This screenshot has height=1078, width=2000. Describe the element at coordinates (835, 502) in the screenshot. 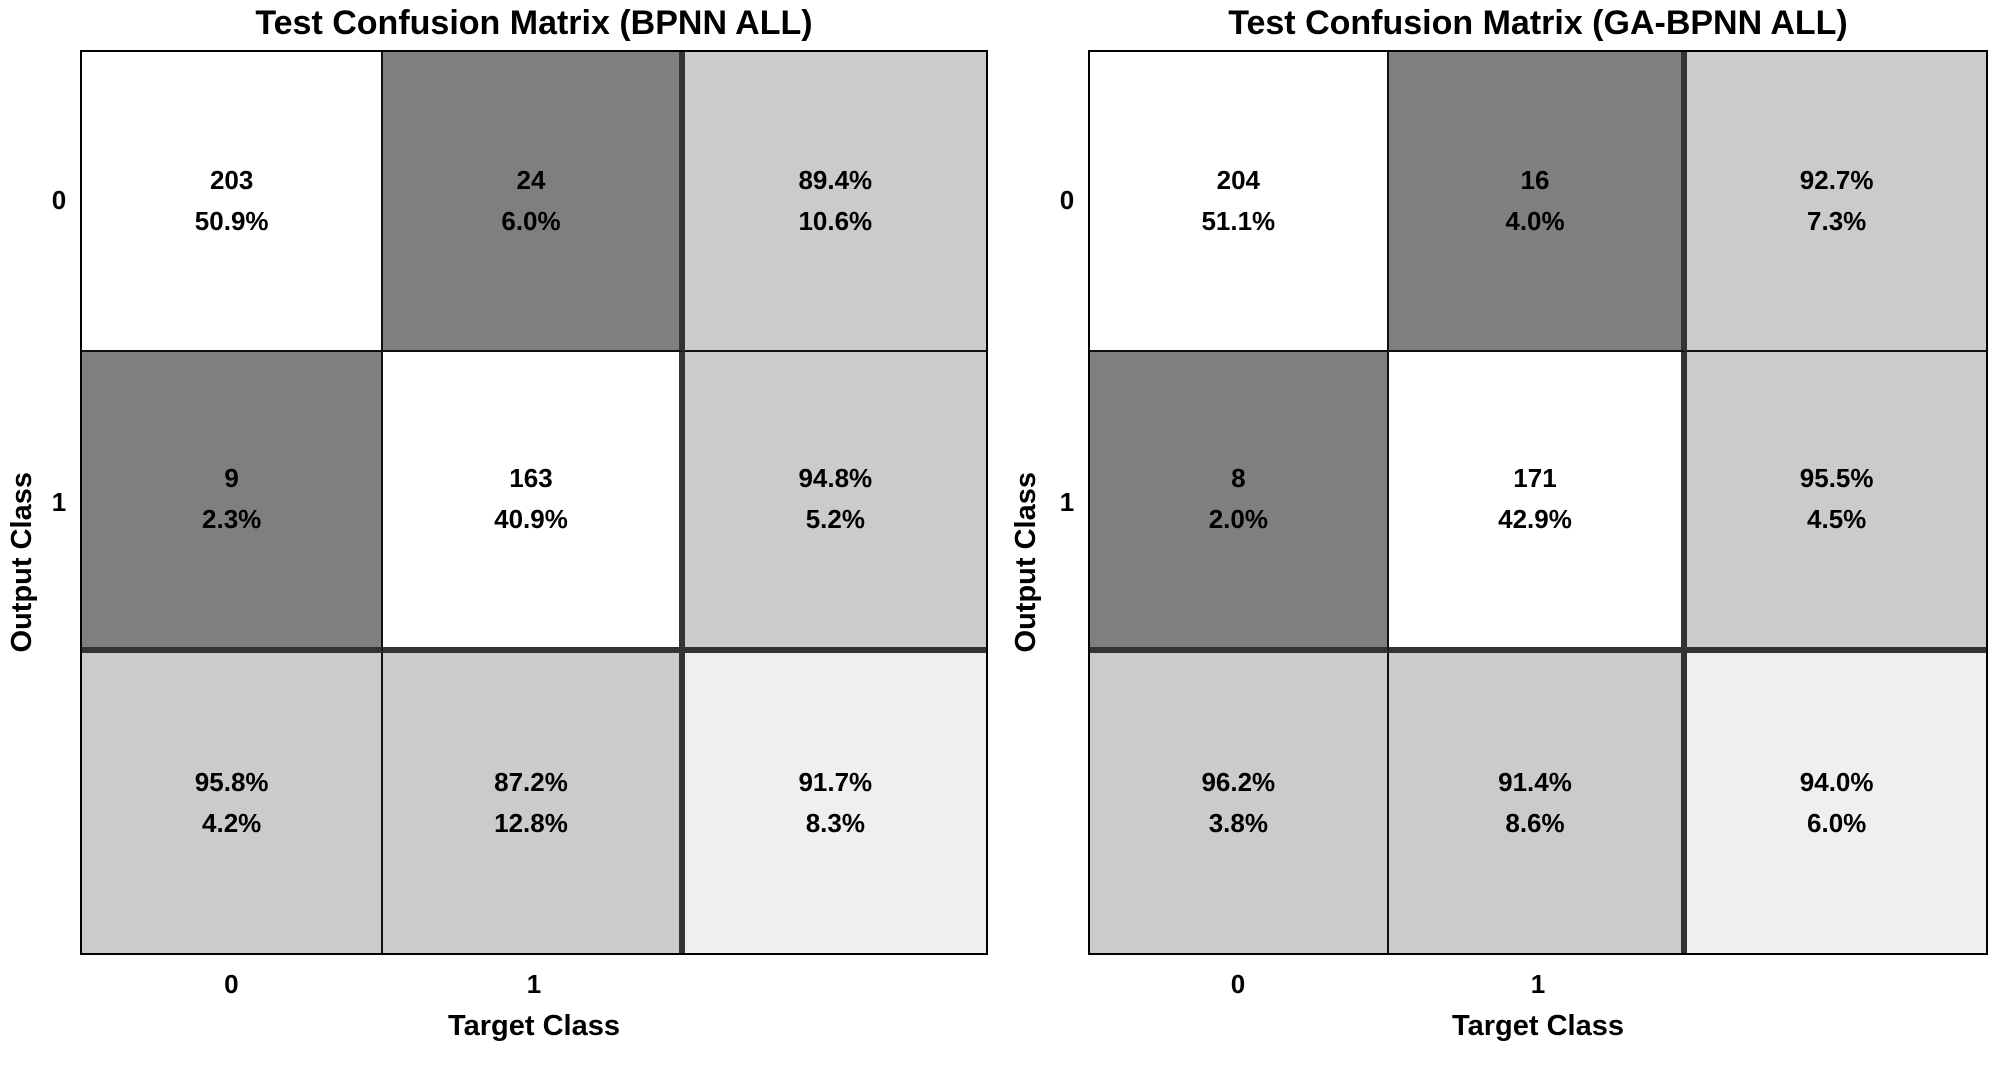

I see `cell-row1-summary: 94.8% 5.2%` at that location.